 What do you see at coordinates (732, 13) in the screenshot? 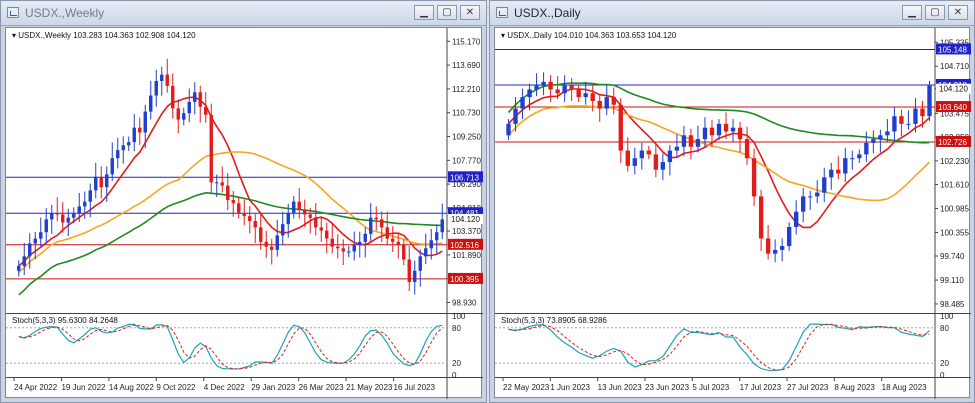
I see `daily-titlebar: USDX.,Daily ▁ ▢ ✕` at bounding box center [732, 13].